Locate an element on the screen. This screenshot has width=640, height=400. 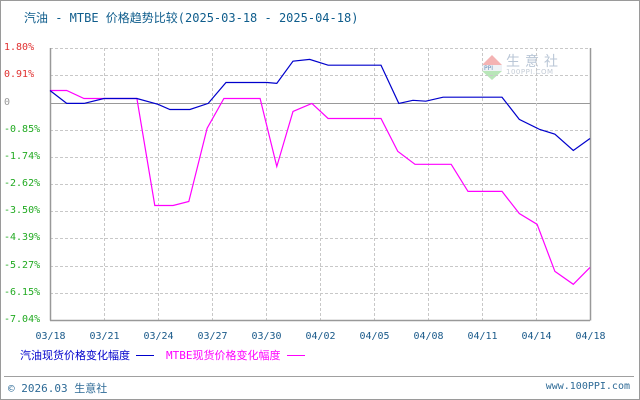
y-tick-label: 0.91% is located at coordinates (19, 74).